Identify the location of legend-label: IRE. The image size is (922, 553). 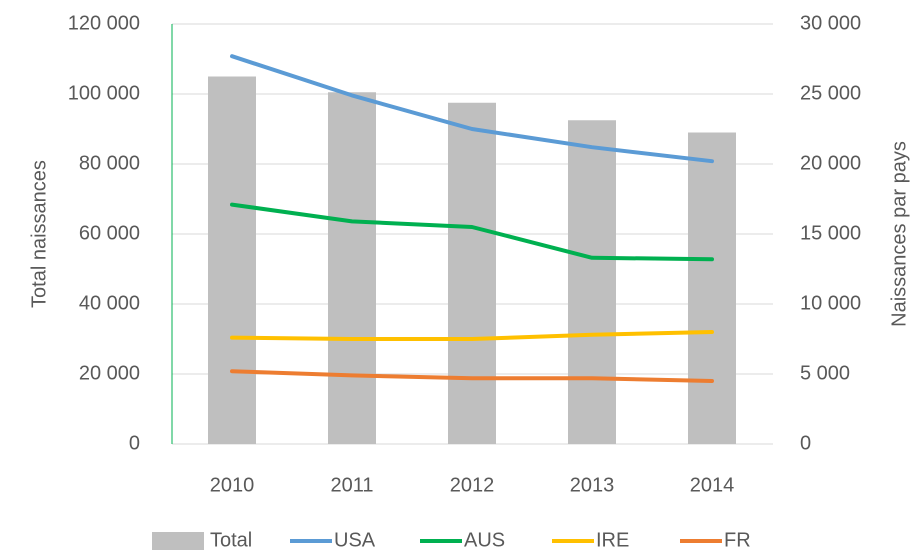
(612, 540).